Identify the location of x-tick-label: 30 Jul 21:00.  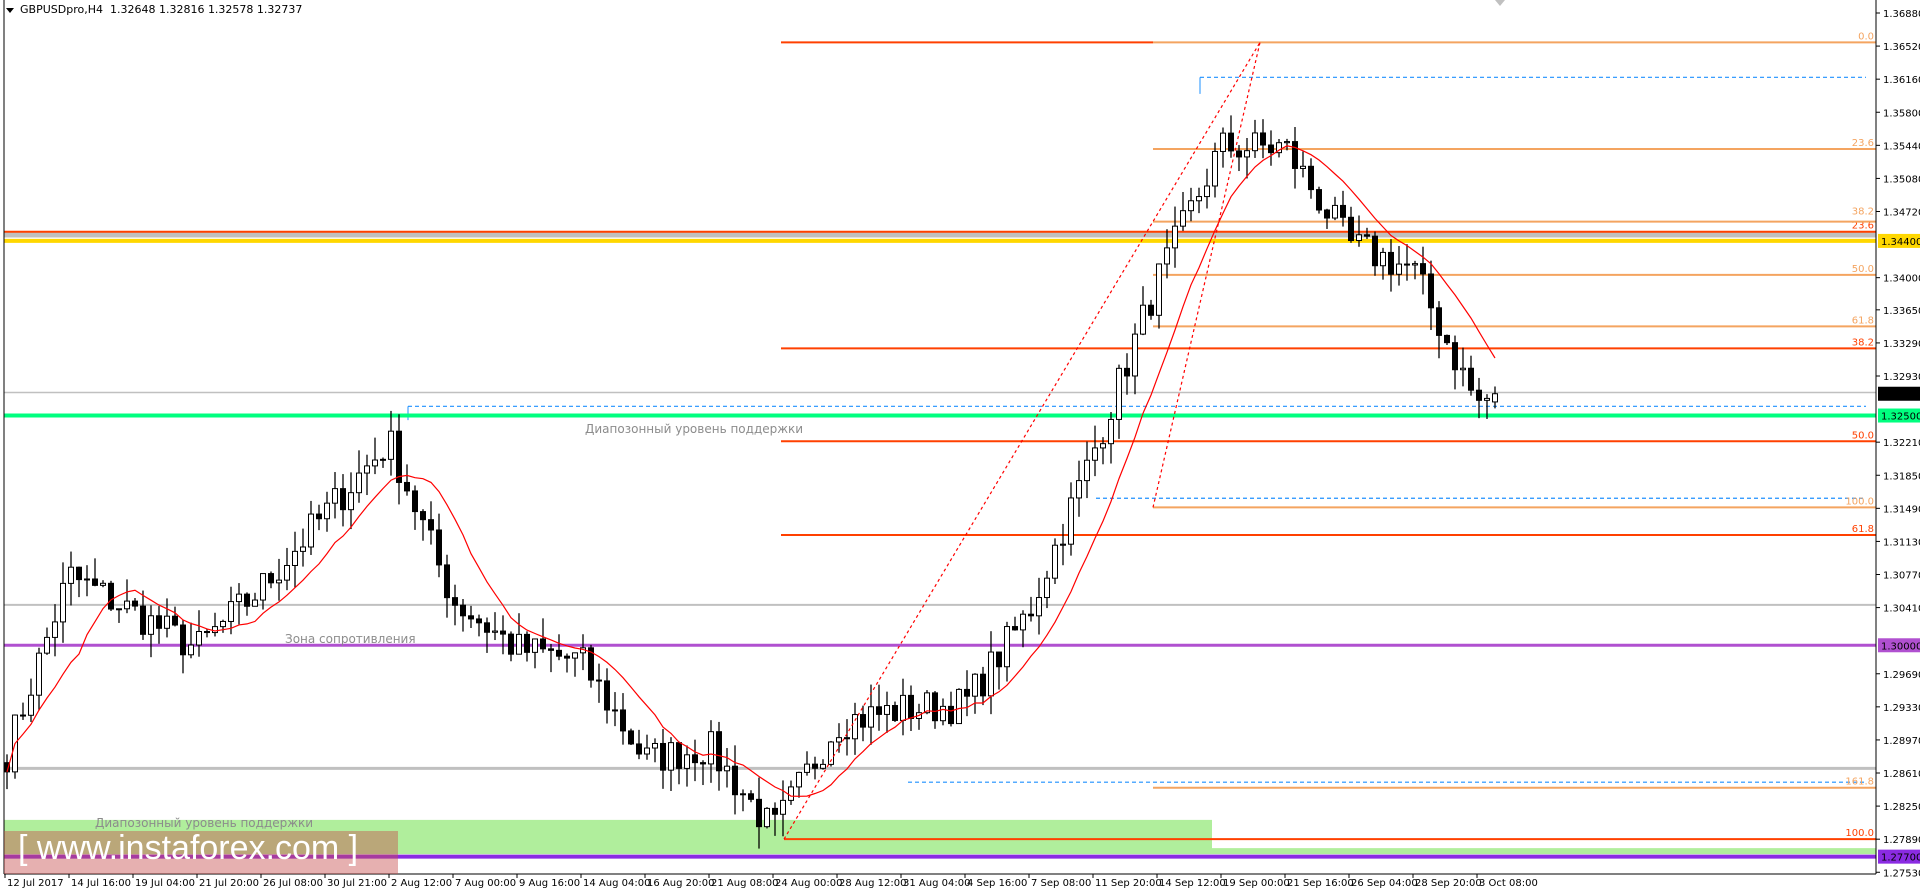
(357, 883).